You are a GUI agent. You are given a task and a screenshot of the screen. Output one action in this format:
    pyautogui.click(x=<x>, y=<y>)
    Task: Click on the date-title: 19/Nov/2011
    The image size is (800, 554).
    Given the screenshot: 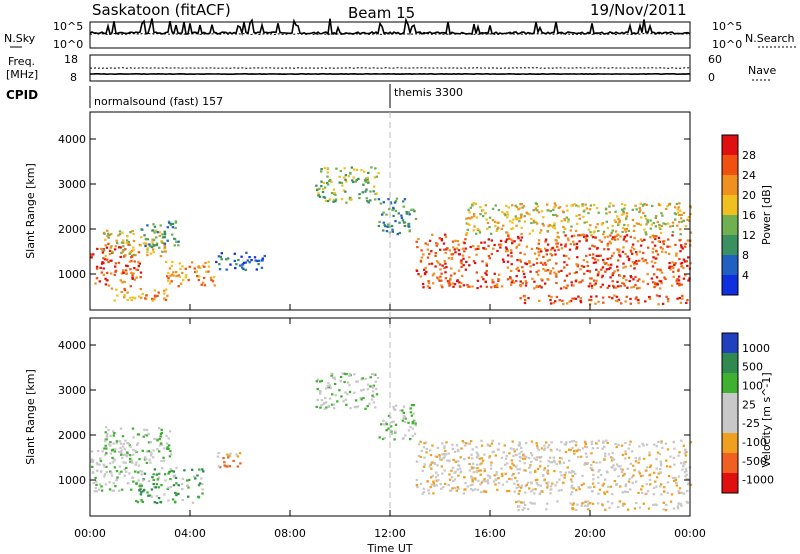 What is the action you would take?
    pyautogui.click(x=638, y=10)
    